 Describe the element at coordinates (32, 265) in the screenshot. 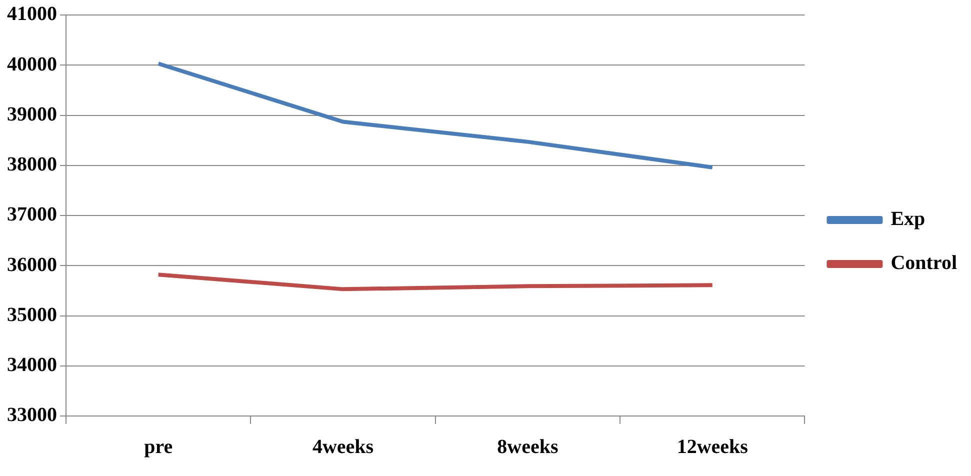

I see `y-tick-label: 36000` at that location.